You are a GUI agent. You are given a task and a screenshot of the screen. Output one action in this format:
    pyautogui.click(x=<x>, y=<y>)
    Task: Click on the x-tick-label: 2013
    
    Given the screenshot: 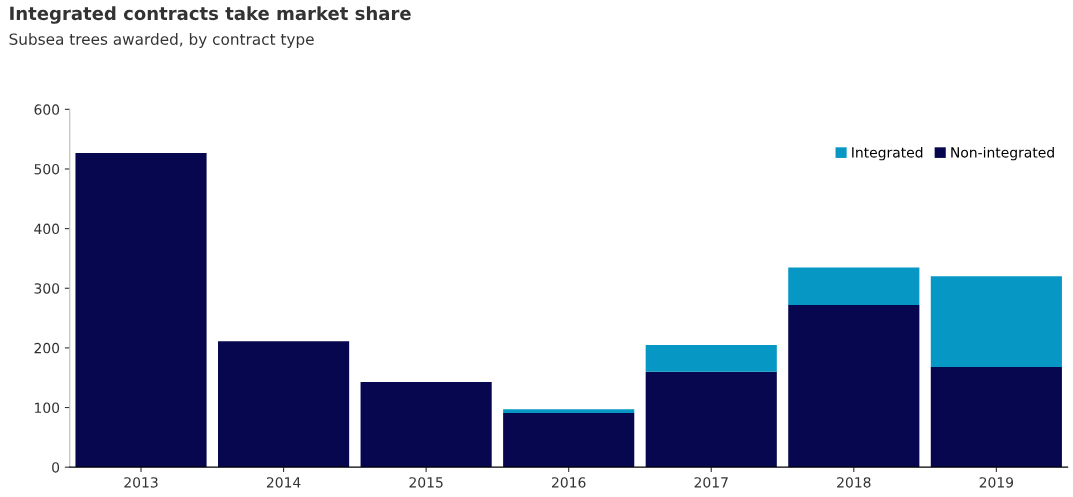 What is the action you would take?
    pyautogui.click(x=141, y=482)
    